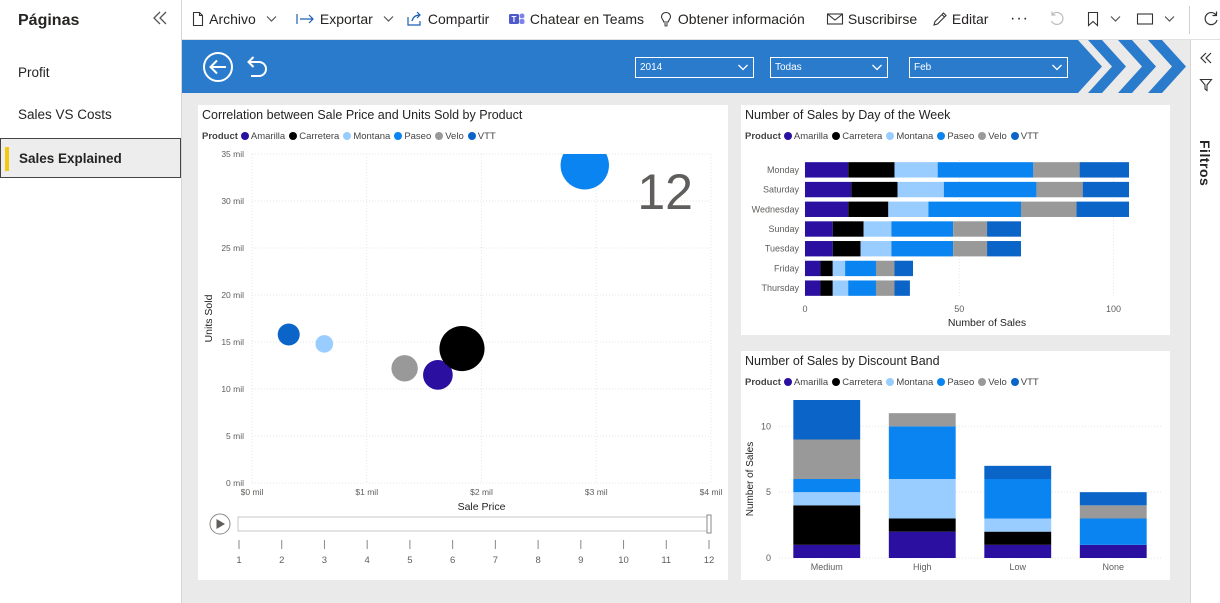 Image resolution: width=1220 pixels, height=603 pixels. I want to click on file-menu: Archivo, so click(233, 20).